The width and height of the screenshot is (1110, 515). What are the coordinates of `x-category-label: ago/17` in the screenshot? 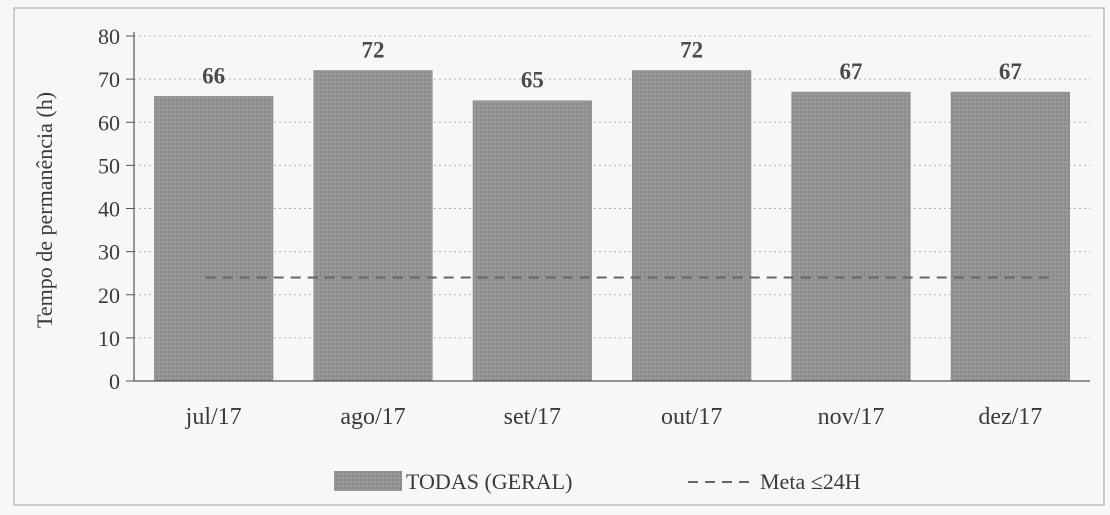 It's located at (372, 417).